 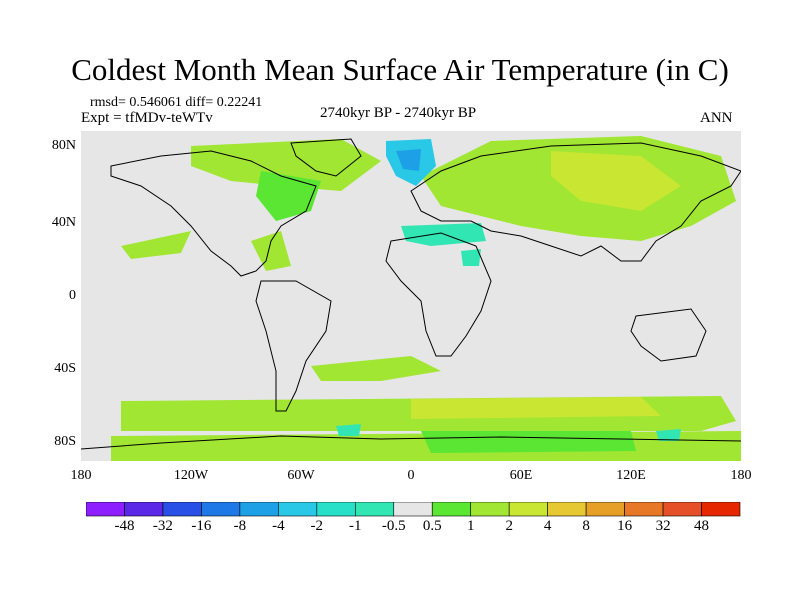 I want to click on colorbar-label: 32, so click(x=663, y=526).